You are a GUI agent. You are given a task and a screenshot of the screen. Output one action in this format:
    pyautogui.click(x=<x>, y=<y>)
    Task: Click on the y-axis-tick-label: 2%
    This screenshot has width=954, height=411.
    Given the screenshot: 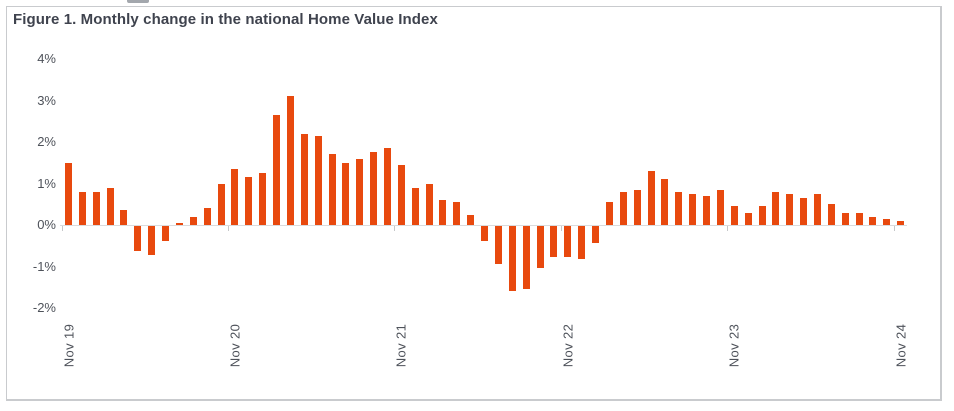 What is the action you would take?
    pyautogui.click(x=46, y=141)
    